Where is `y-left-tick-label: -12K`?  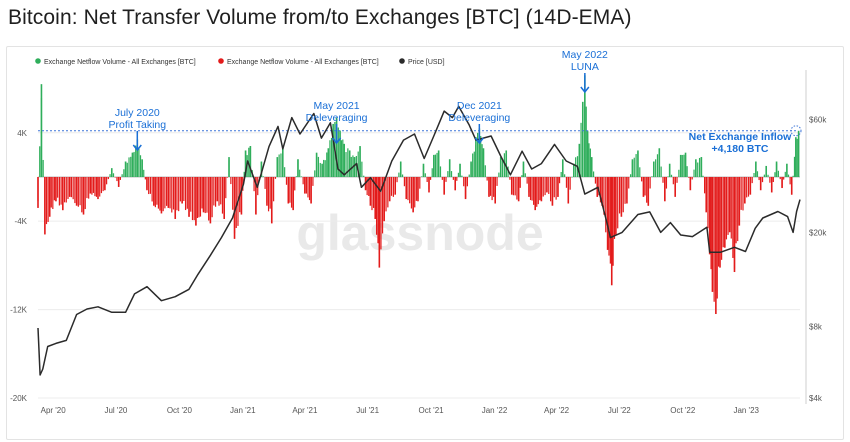 y-left-tick-label: -12K is located at coordinates (19, 310).